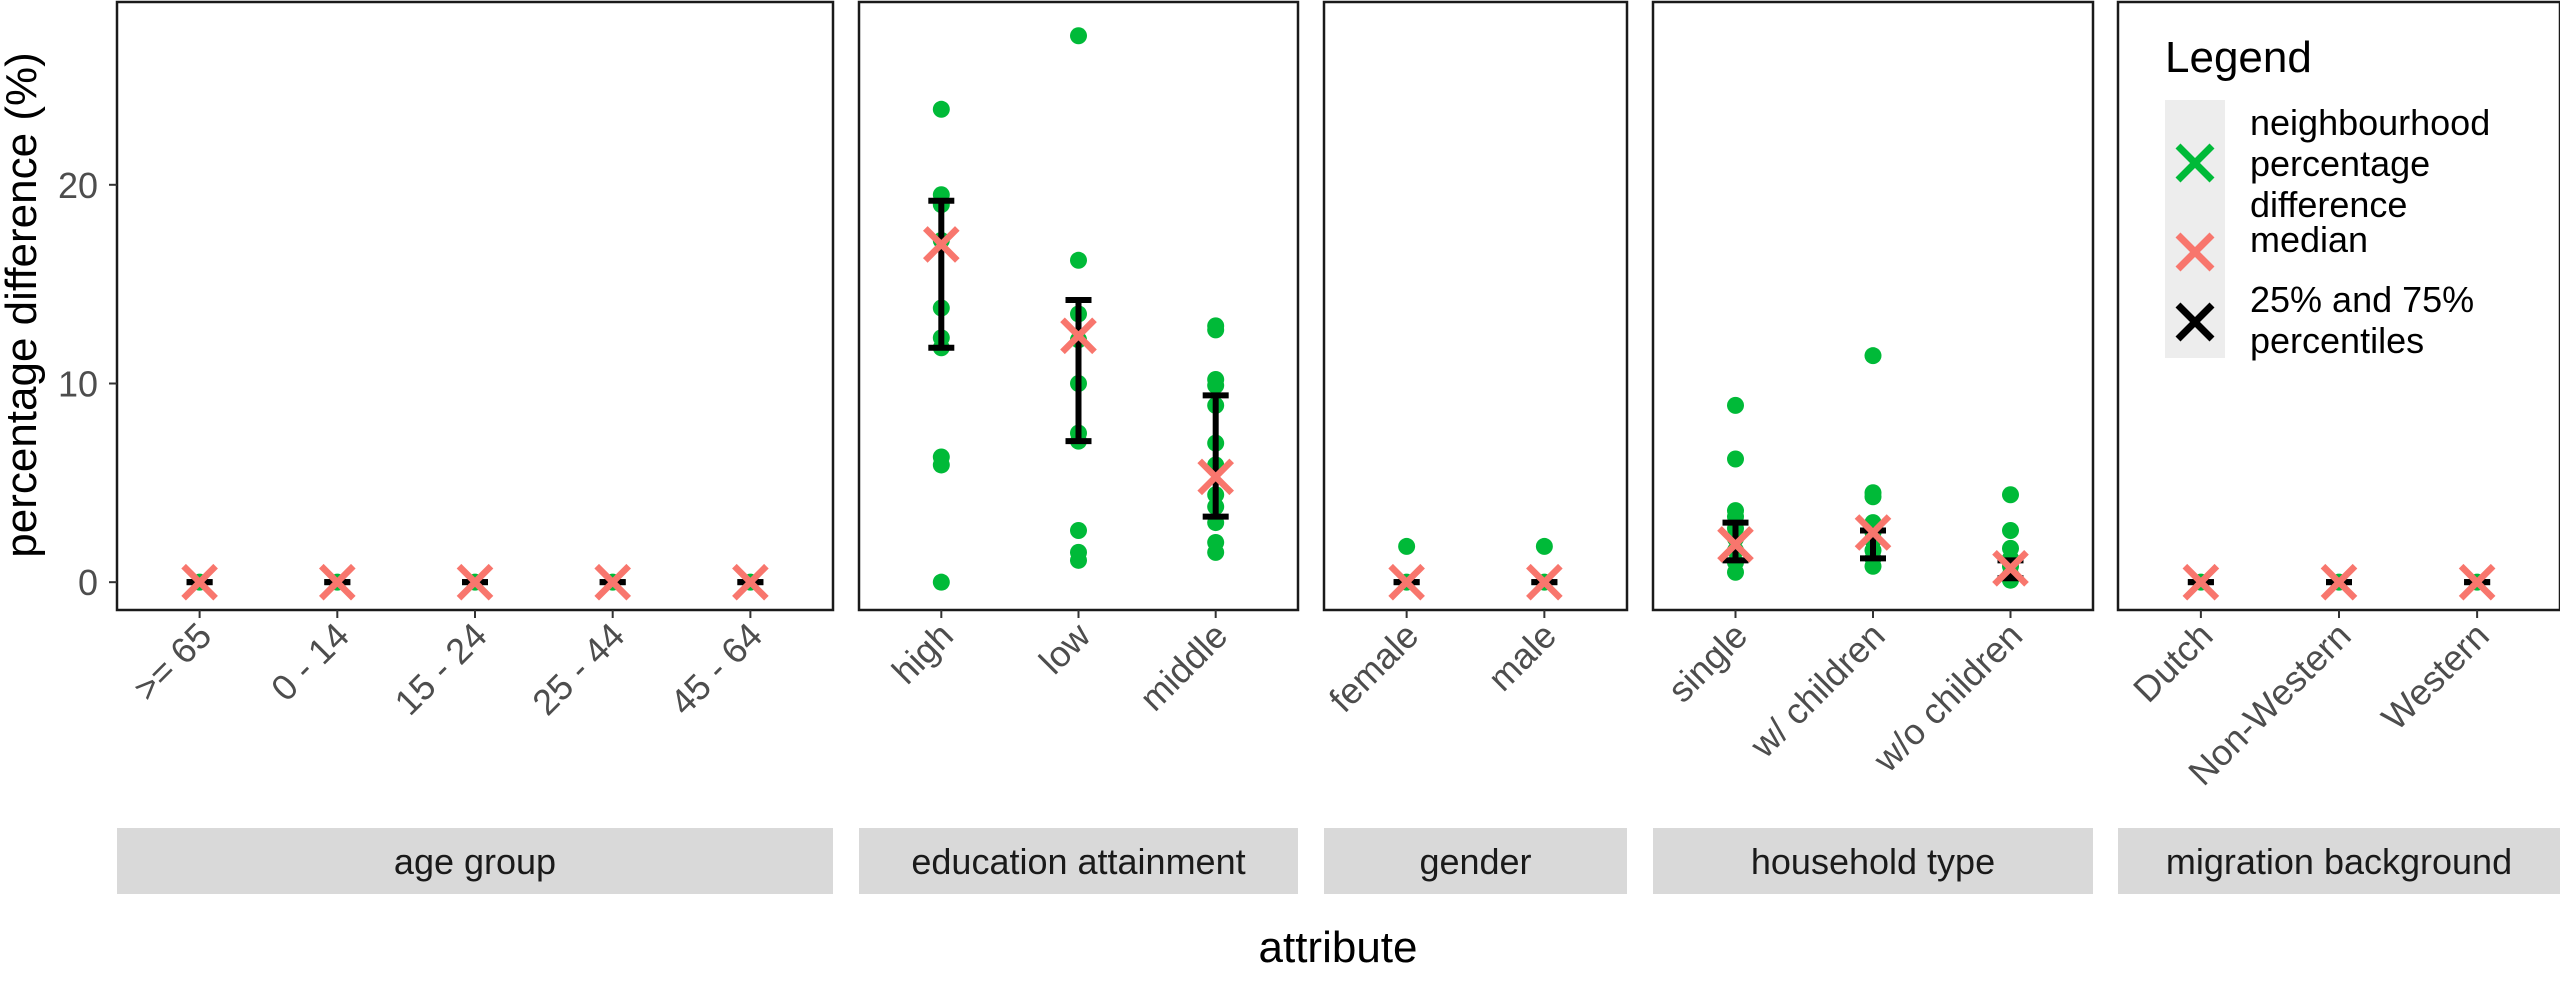 This screenshot has height=1000, width=2560. What do you see at coordinates (1407, 546) in the screenshot?
I see `data-point-female` at bounding box center [1407, 546].